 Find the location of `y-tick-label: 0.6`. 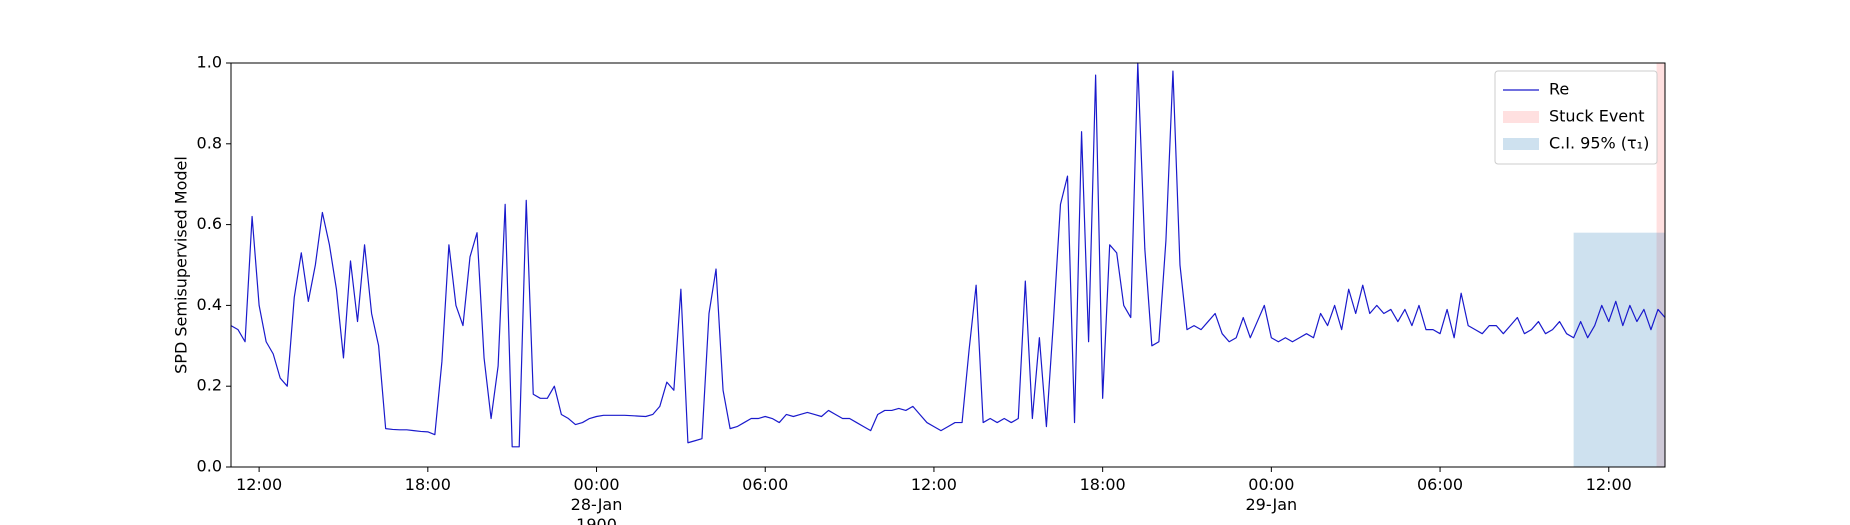

y-tick-label: 0.6 is located at coordinates (209, 223).